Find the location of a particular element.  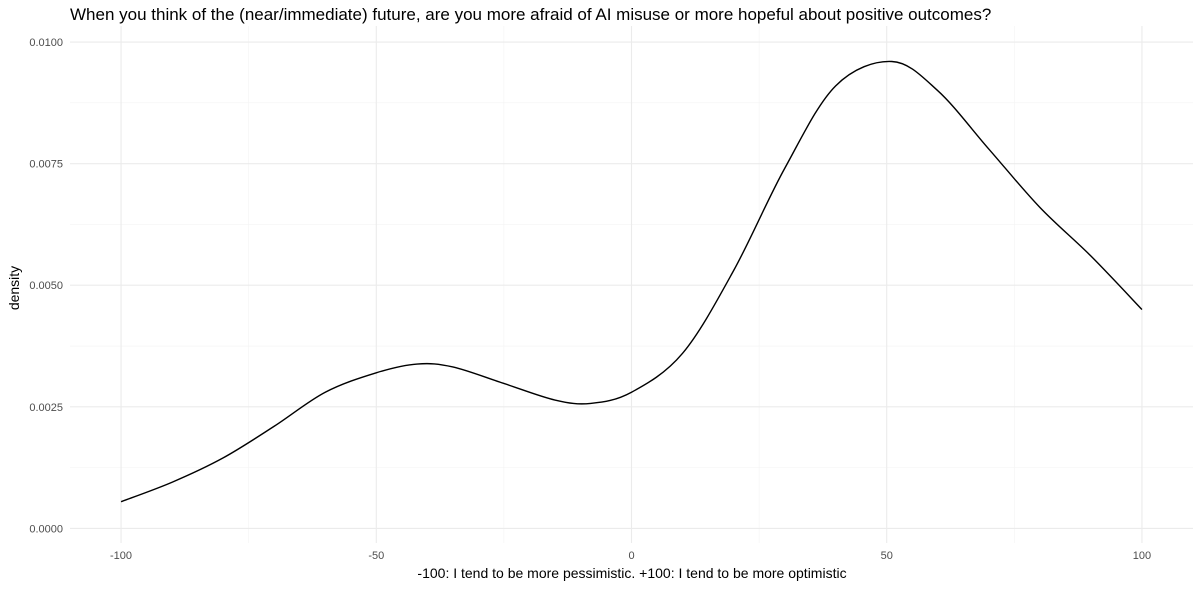

x-tick-label: -100 is located at coordinates (121, 556).